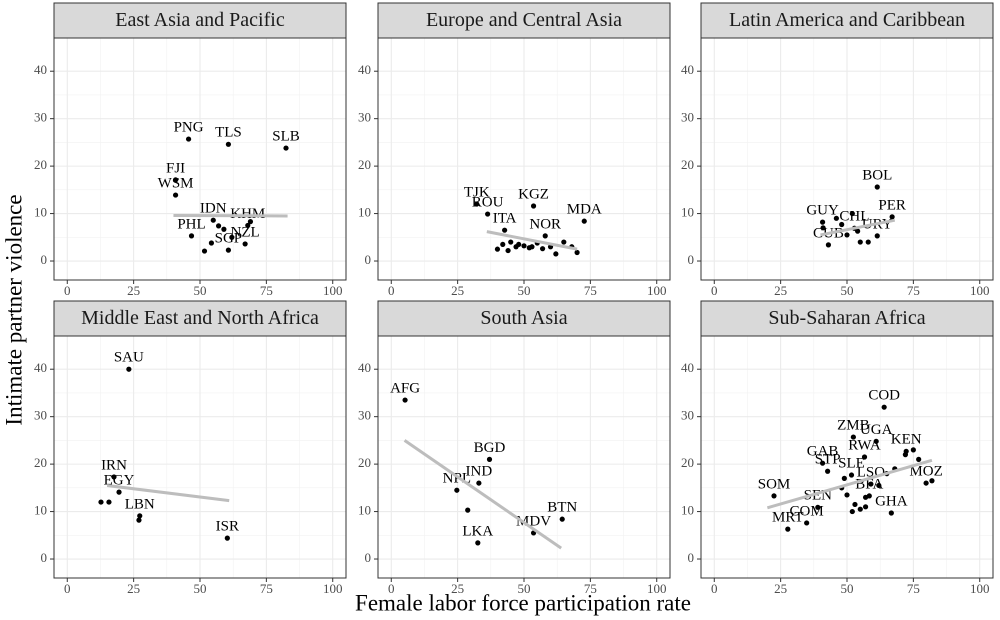 The width and height of the screenshot is (1000, 620). I want to click on point-label: COM, so click(807, 511).